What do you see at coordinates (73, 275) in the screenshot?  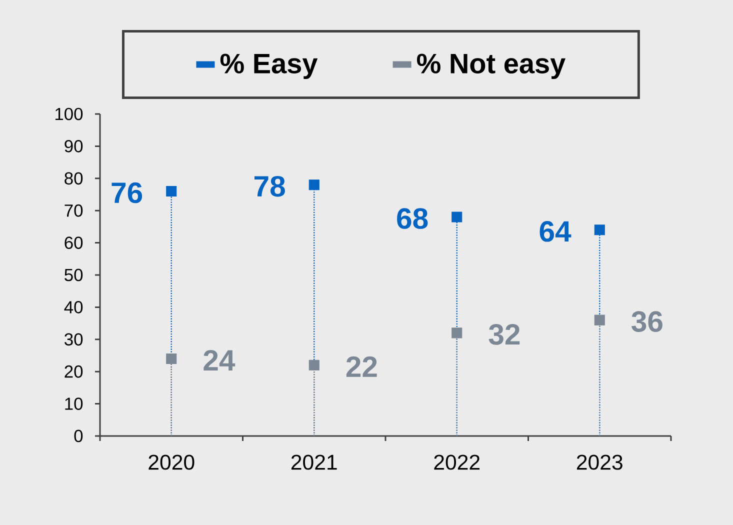 I see `y-tick-label: 50` at bounding box center [73, 275].